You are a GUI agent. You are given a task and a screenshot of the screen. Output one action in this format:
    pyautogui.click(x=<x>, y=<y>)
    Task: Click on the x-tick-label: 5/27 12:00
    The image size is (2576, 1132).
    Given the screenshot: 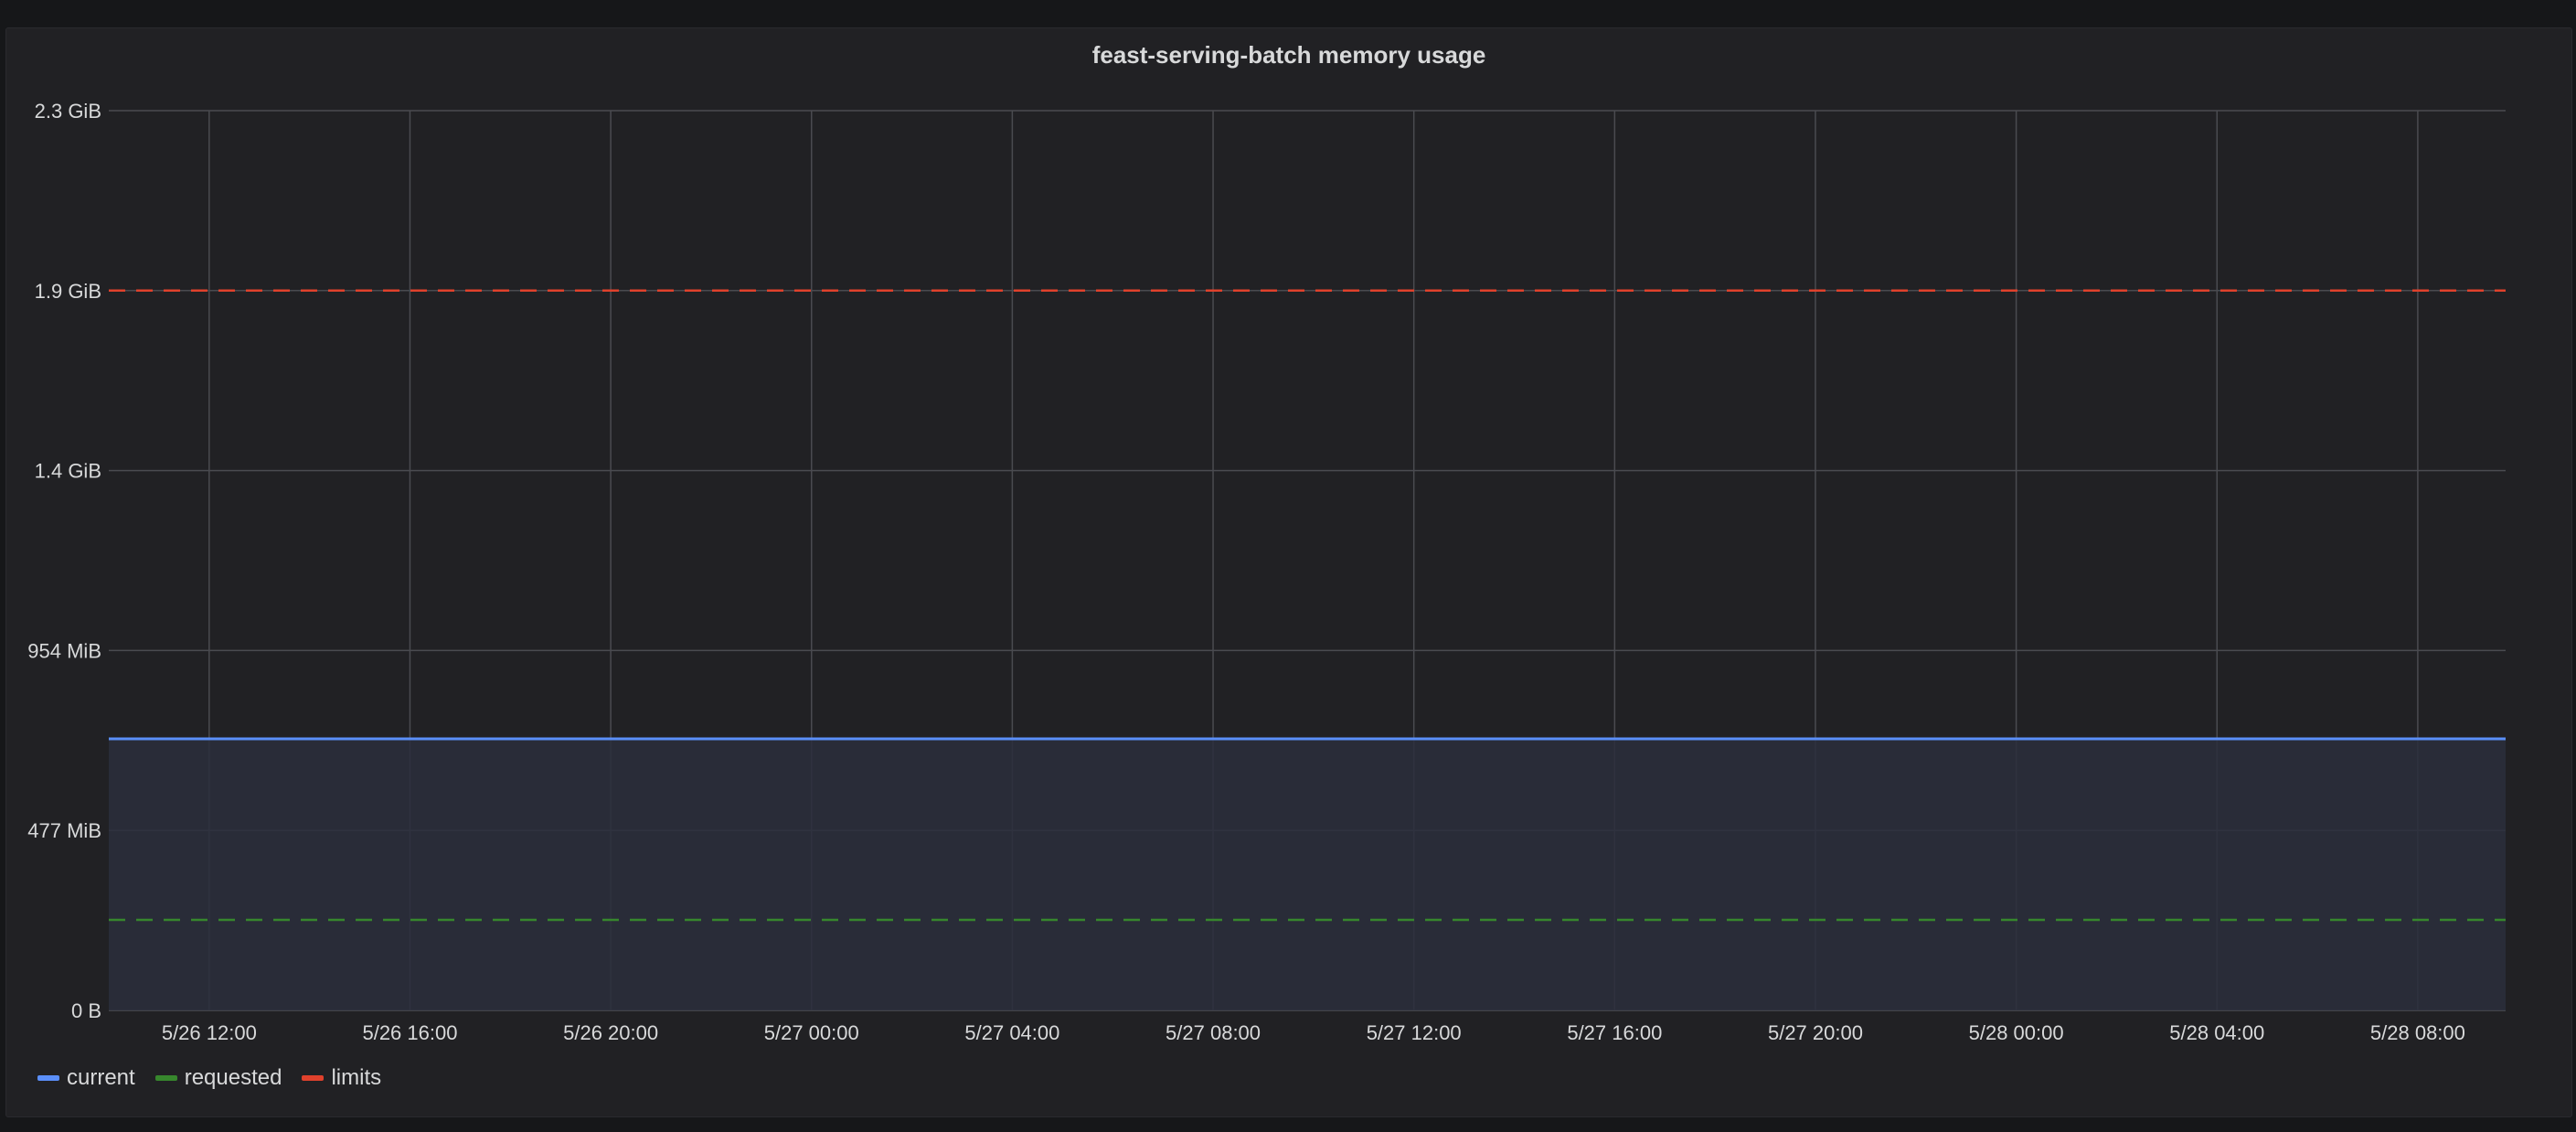 What is the action you would take?
    pyautogui.click(x=1414, y=1032)
    